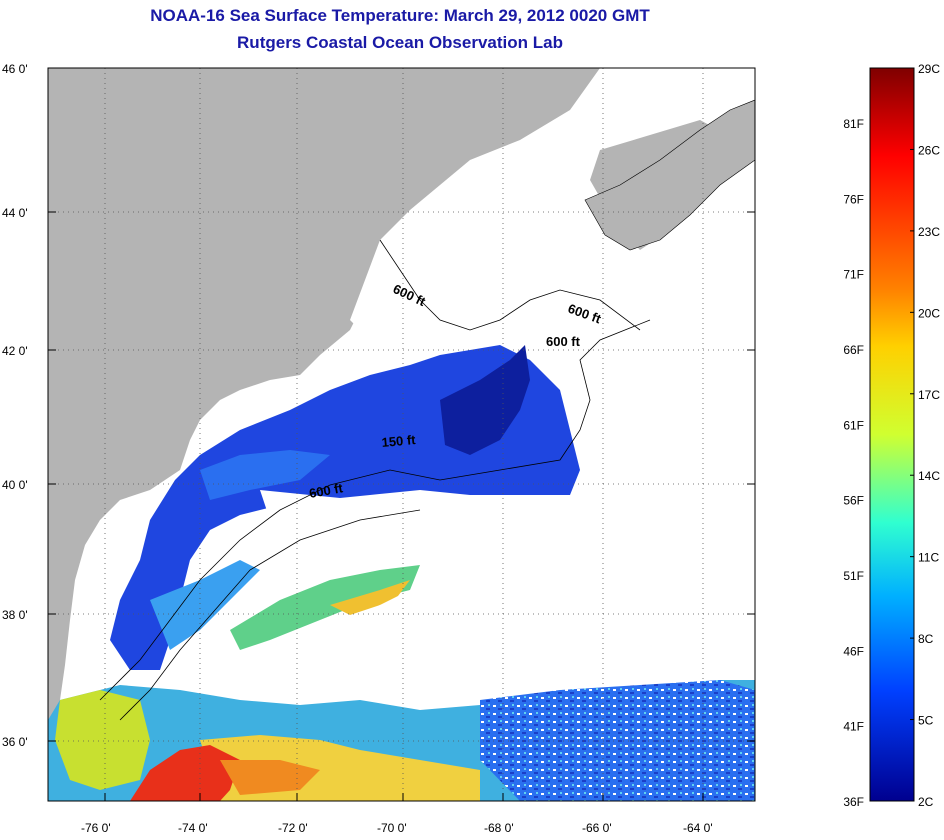  I want to click on colorbar-celsius-label: 17C, so click(929, 395).